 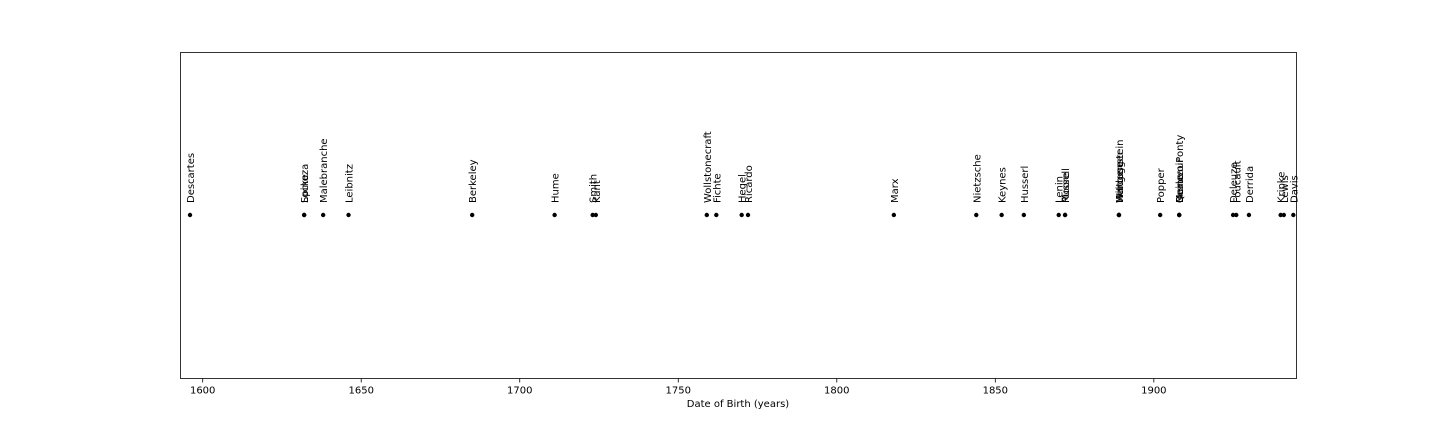 I want to click on point-label: Spinoza, so click(x=305, y=183).